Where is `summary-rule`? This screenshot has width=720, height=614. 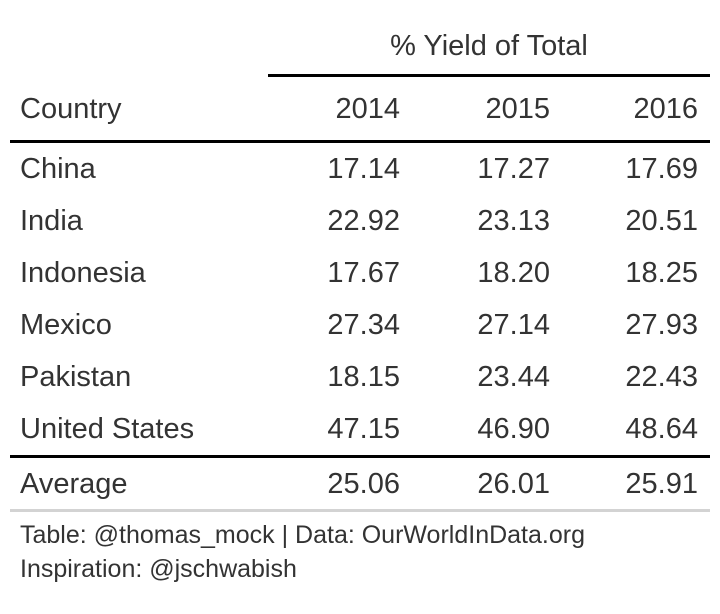
summary-rule is located at coordinates (360, 456).